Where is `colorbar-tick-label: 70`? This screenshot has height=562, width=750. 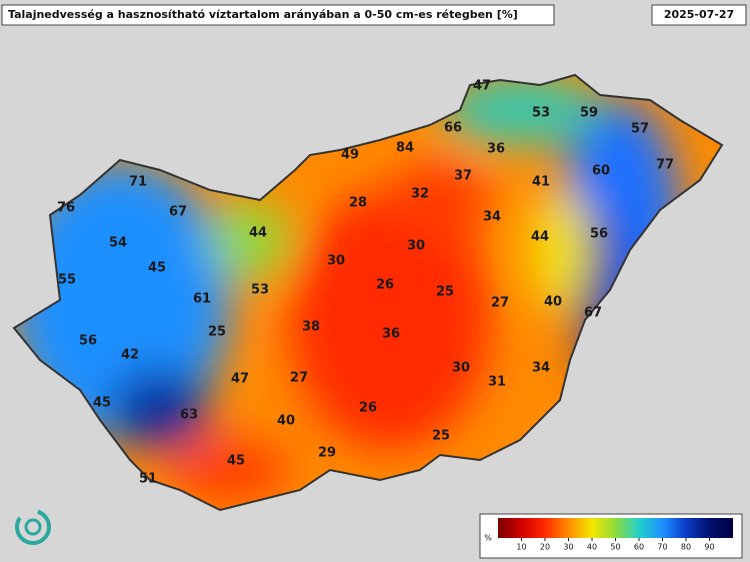
colorbar-tick-label: 70 is located at coordinates (662, 547).